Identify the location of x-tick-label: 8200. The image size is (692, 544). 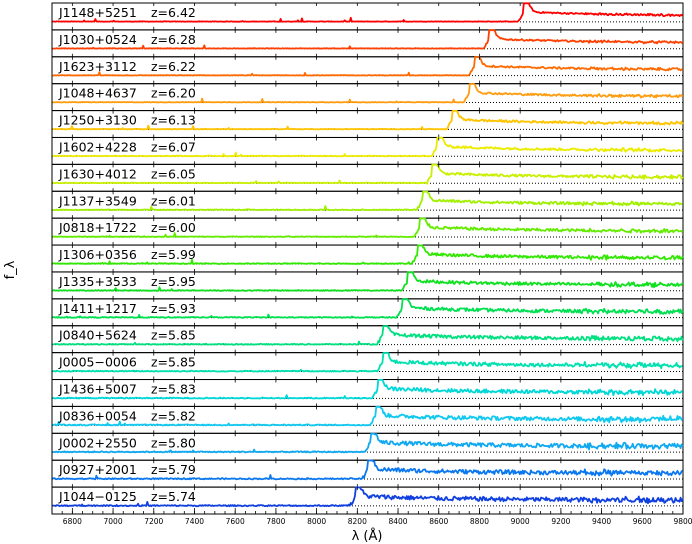
(357, 521).